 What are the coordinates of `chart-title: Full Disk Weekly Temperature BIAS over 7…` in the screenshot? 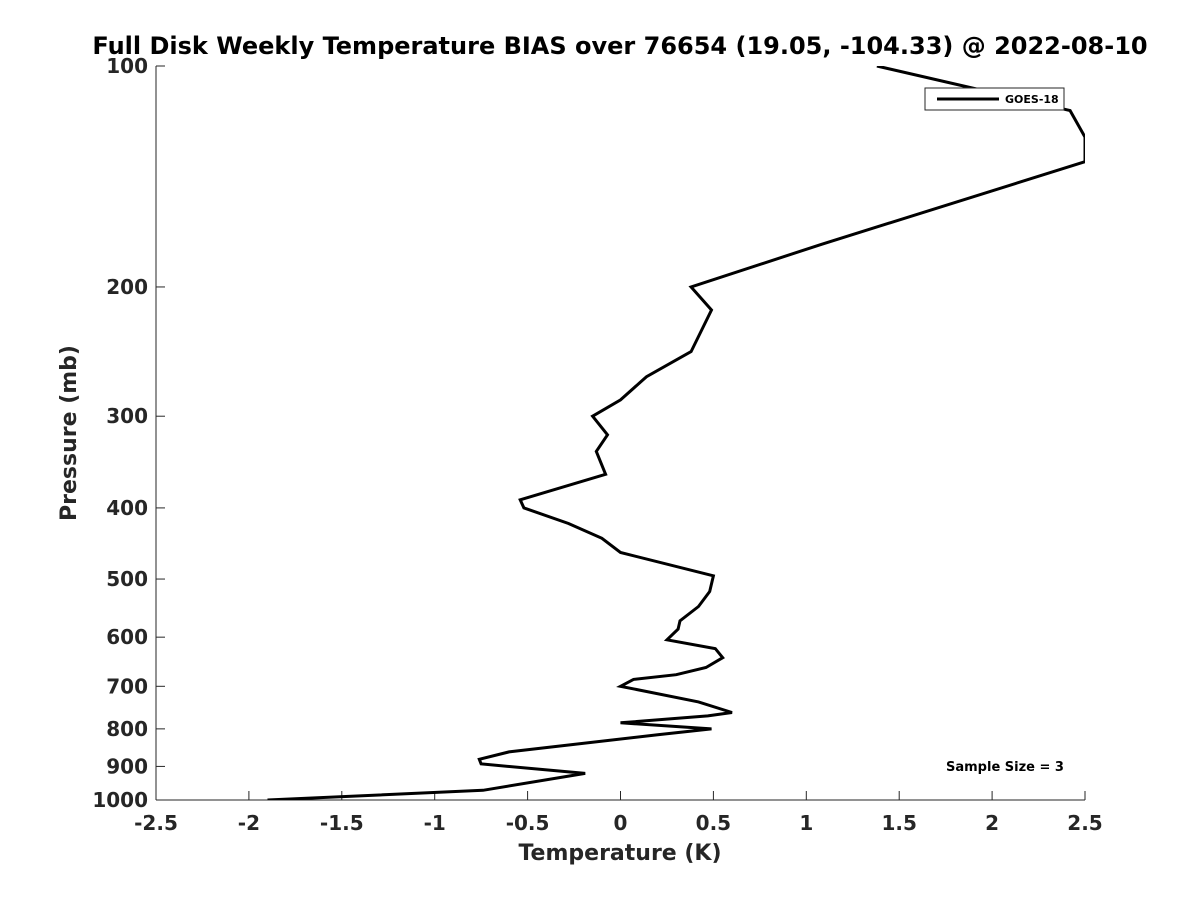 It's located at (619, 46).